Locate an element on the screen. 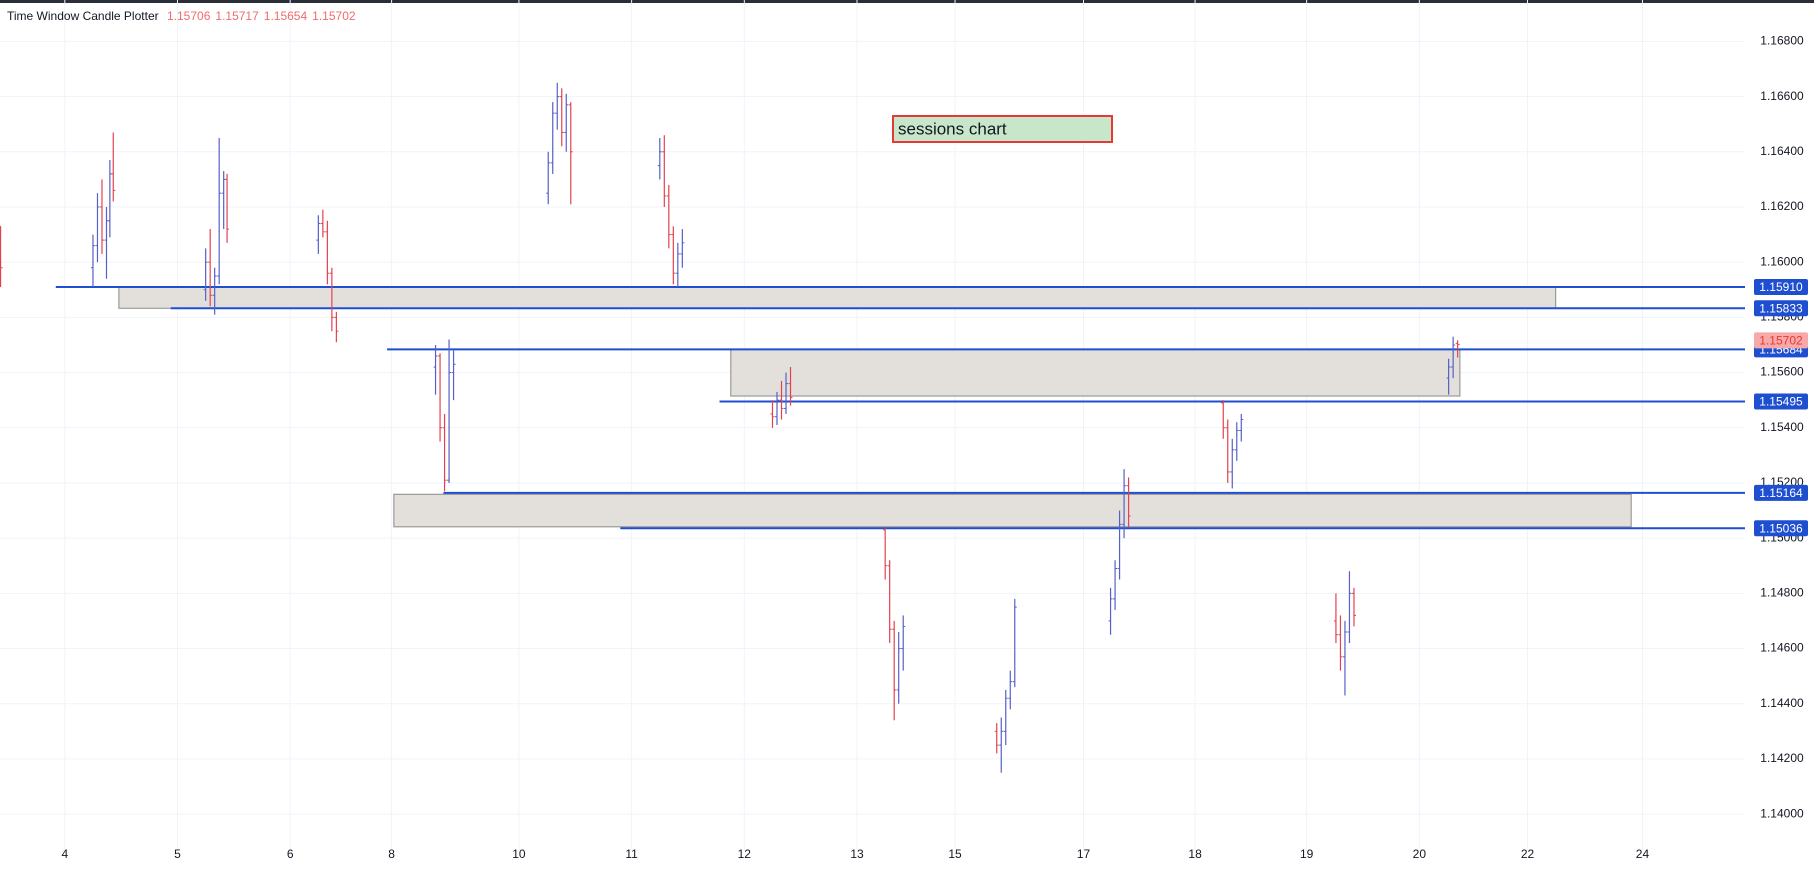 Image resolution: width=1814 pixels, height=869 pixels. x-tick-label: 17 is located at coordinates (1084, 854).